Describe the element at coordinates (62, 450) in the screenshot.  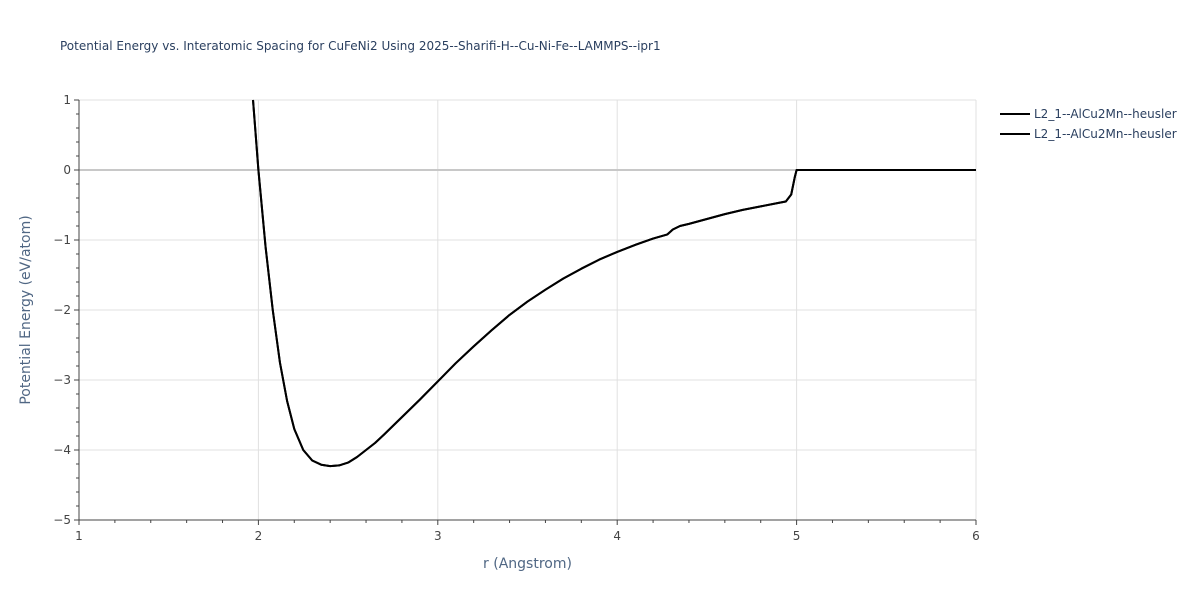
I see `y-tick-label: −4` at that location.